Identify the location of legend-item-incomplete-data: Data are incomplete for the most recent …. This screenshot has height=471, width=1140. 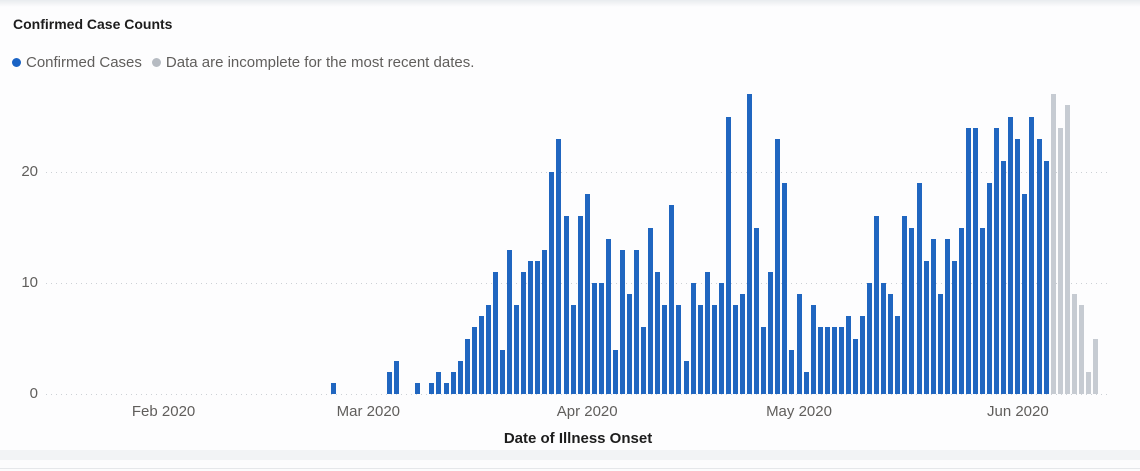
(312, 62).